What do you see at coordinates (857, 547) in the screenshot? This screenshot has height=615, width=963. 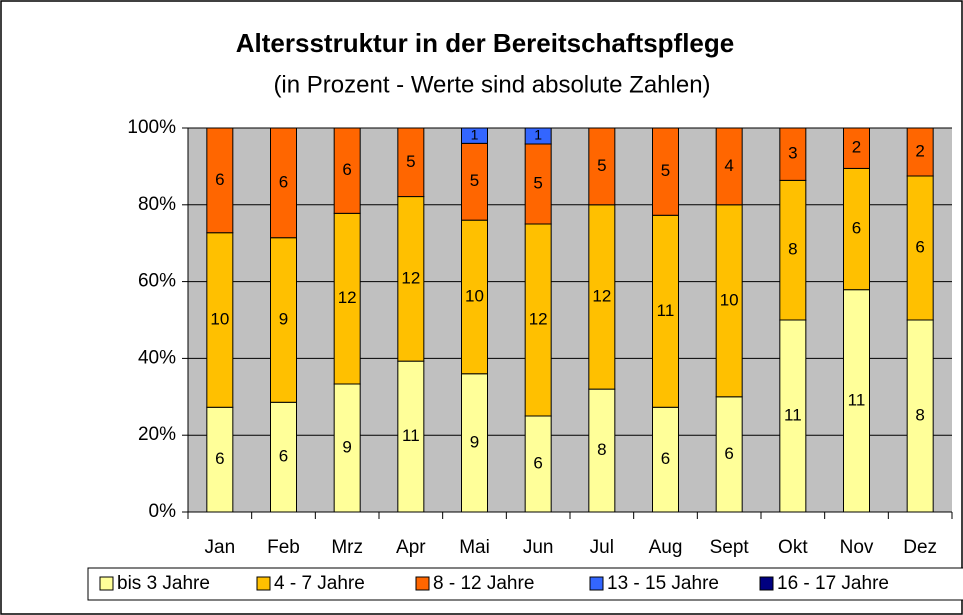 I see `x-tick-label: Nov` at bounding box center [857, 547].